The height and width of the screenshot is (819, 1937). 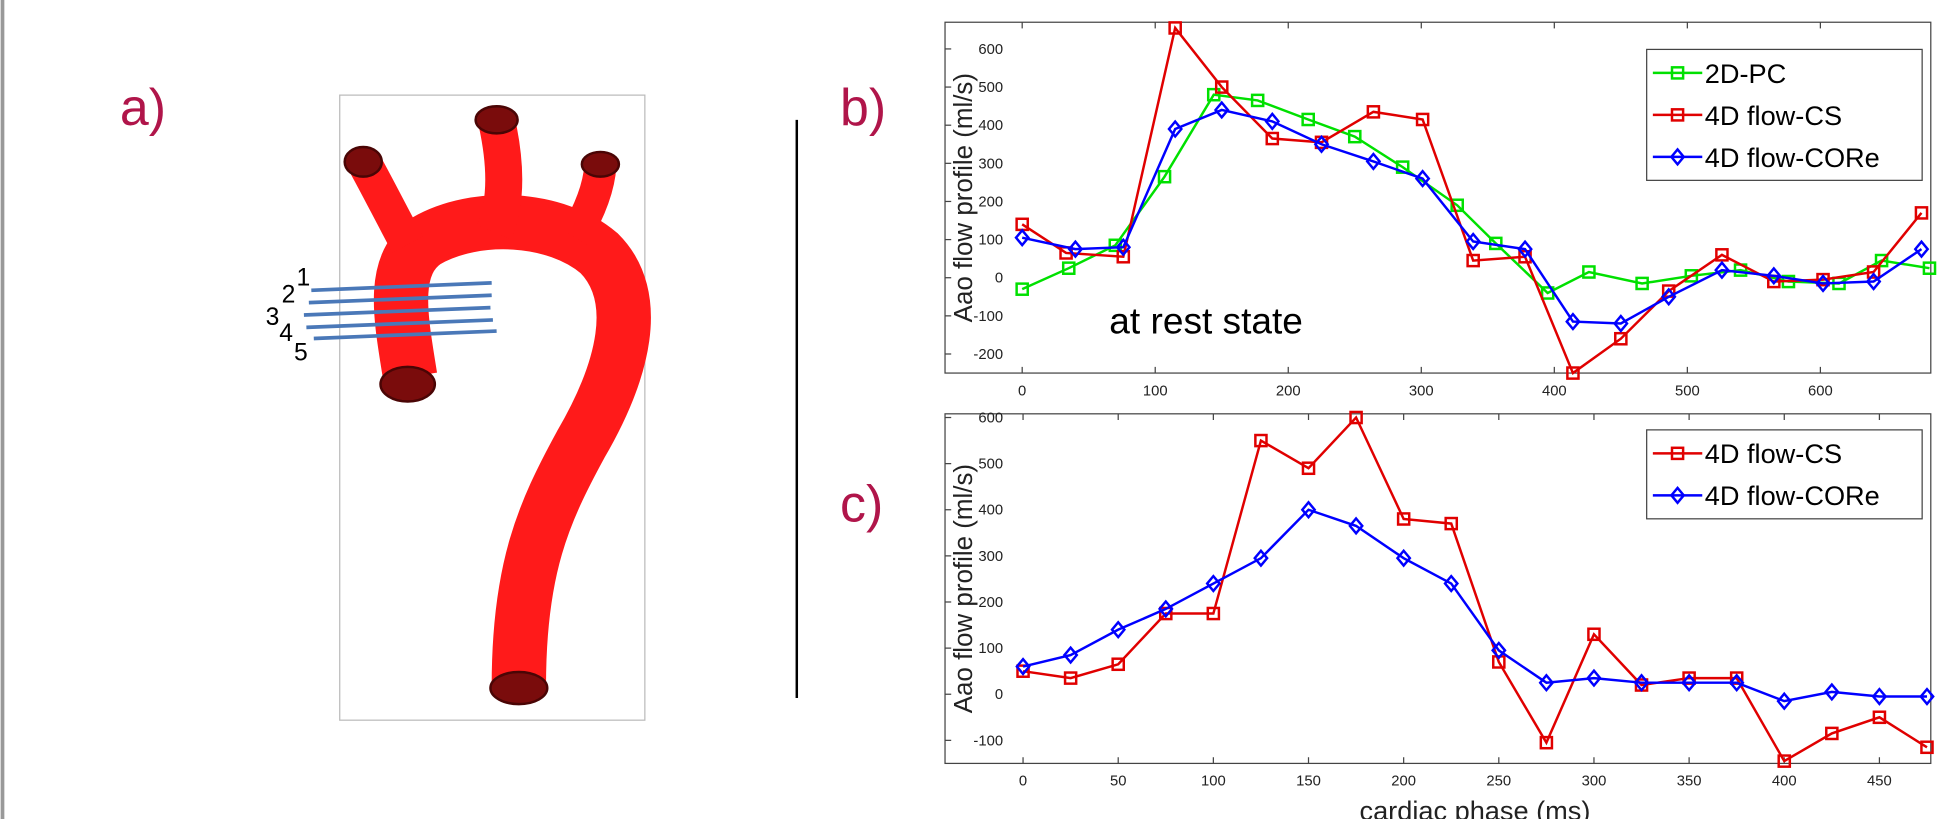 I want to click on y-axis-label: Aao flow profile (ml/s), so click(x=964, y=197).